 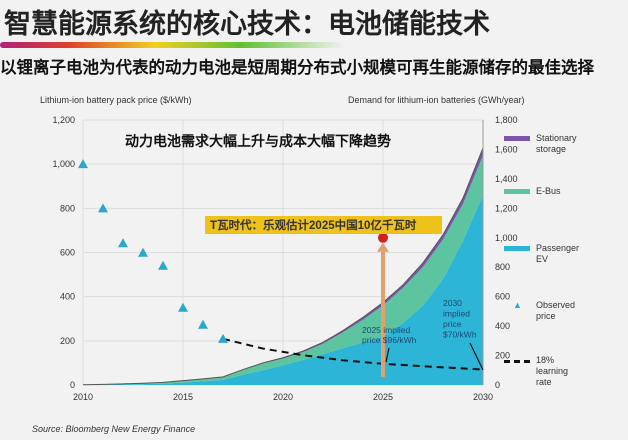 What do you see at coordinates (452, 303) in the screenshot?
I see `annotation-2030-line: 2030` at bounding box center [452, 303].